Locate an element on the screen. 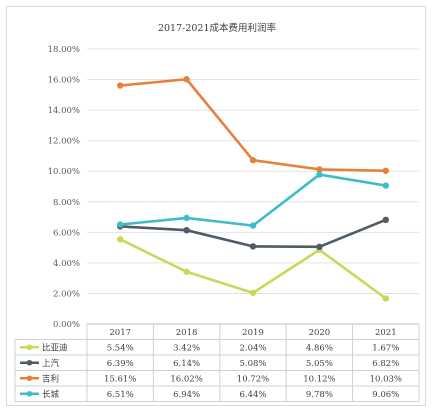 This screenshot has width=433, height=413. y-tick-label: 8.00% is located at coordinates (66, 203).